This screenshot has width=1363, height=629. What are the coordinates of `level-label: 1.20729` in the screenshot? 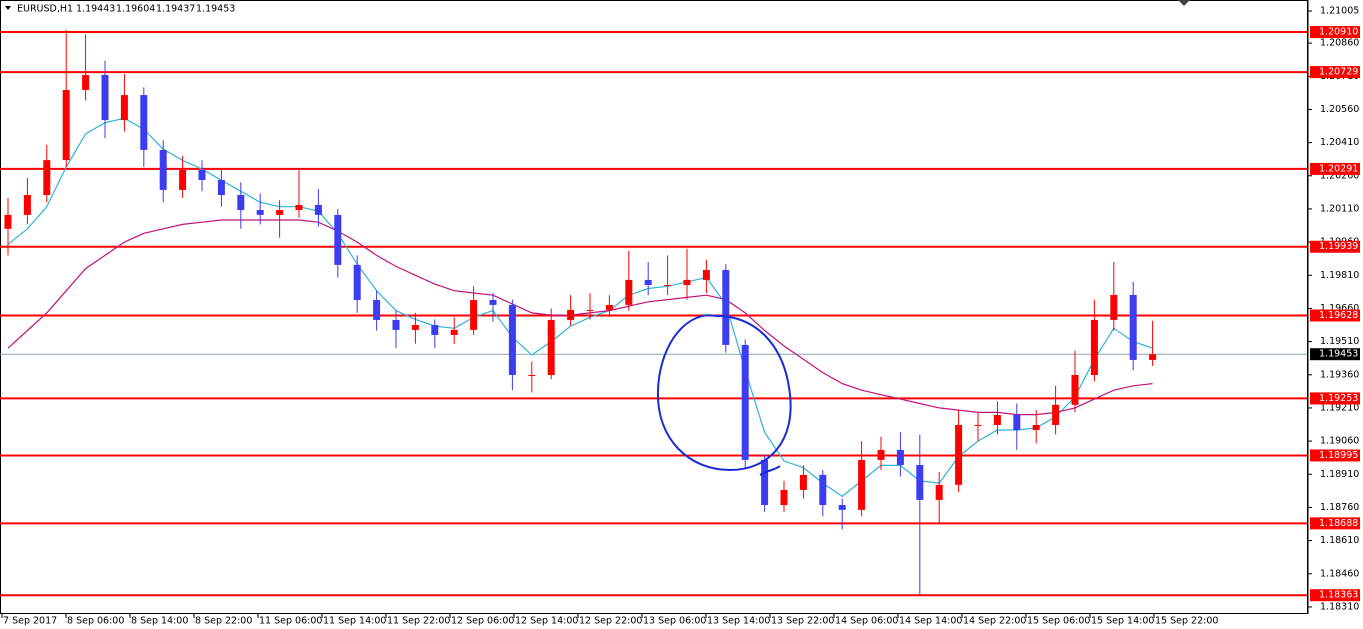 It's located at (1338, 72).